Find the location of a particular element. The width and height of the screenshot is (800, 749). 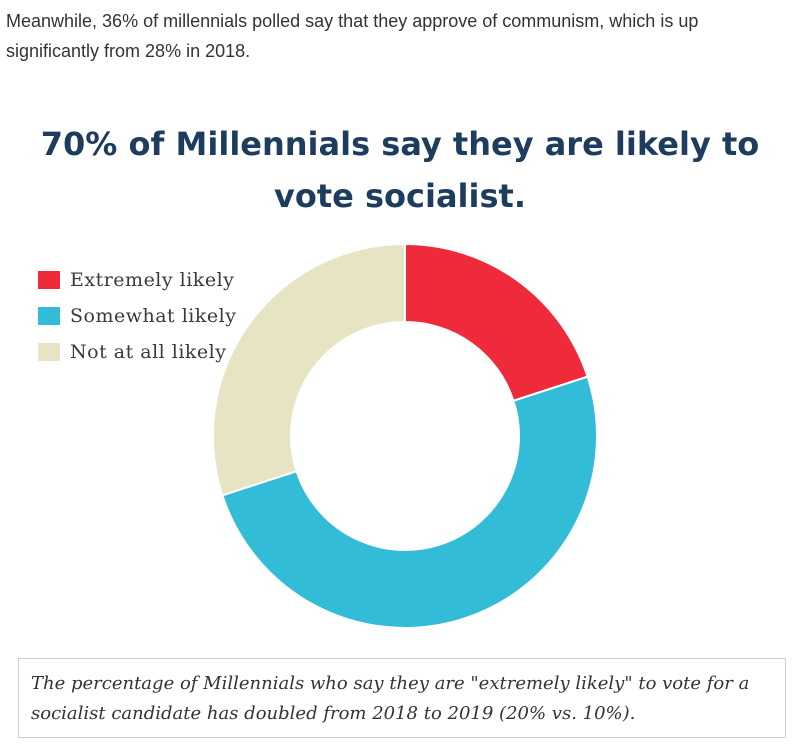

legend-label-not-at-all-likely: Not at all likely is located at coordinates (148, 352).